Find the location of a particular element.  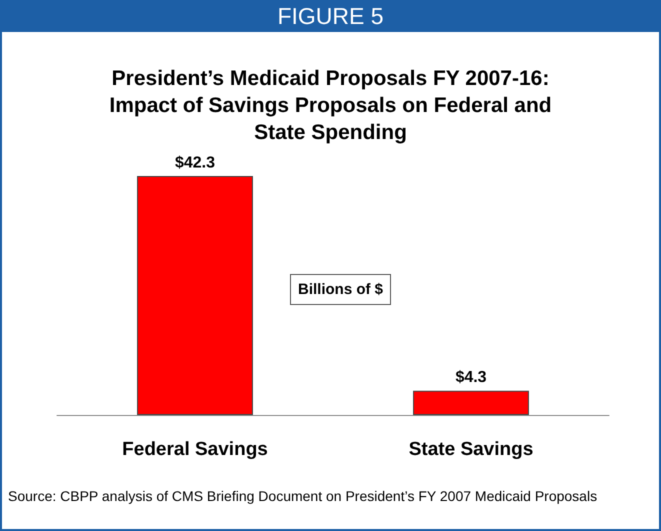

data-label: $42.3 is located at coordinates (195, 163).